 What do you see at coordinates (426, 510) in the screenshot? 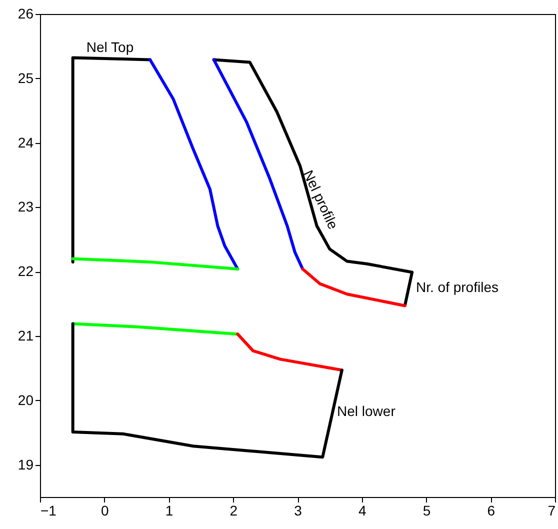
I see `x-tick-label: 5` at bounding box center [426, 510].